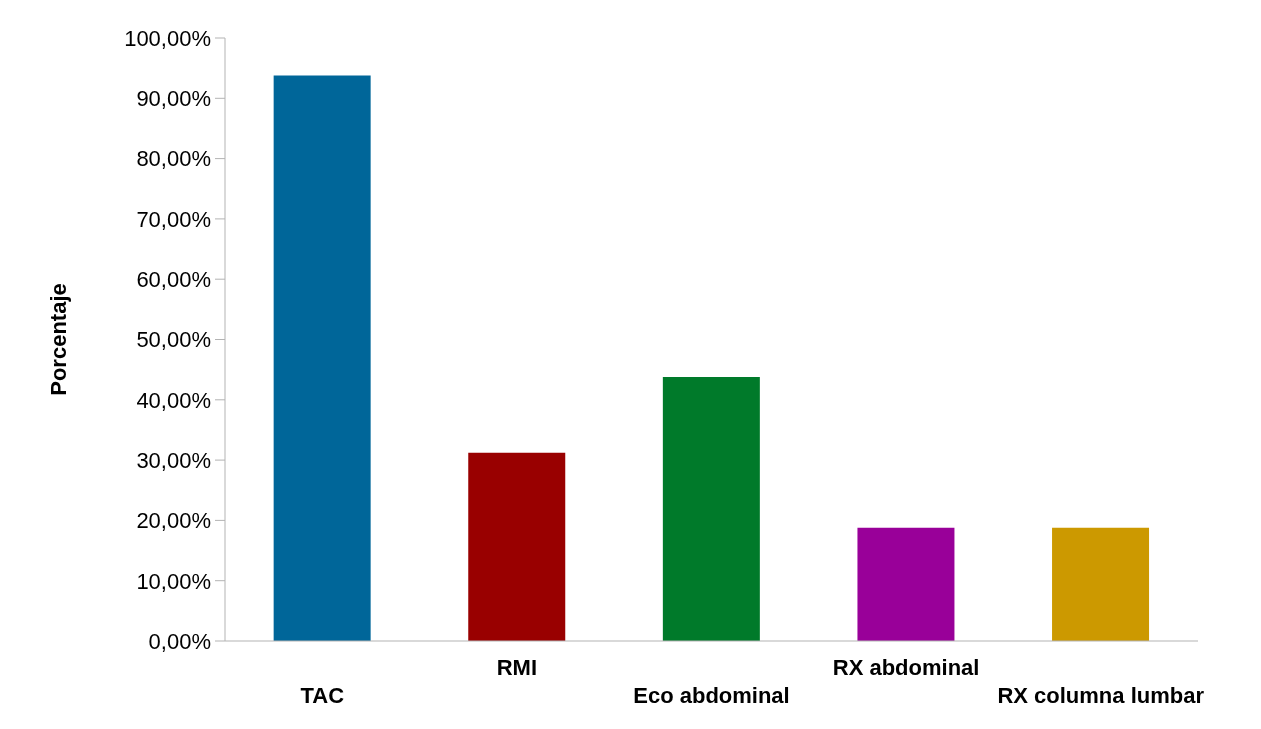 This screenshot has width=1261, height=729. I want to click on x-tick-label: RMI, so click(517, 667).